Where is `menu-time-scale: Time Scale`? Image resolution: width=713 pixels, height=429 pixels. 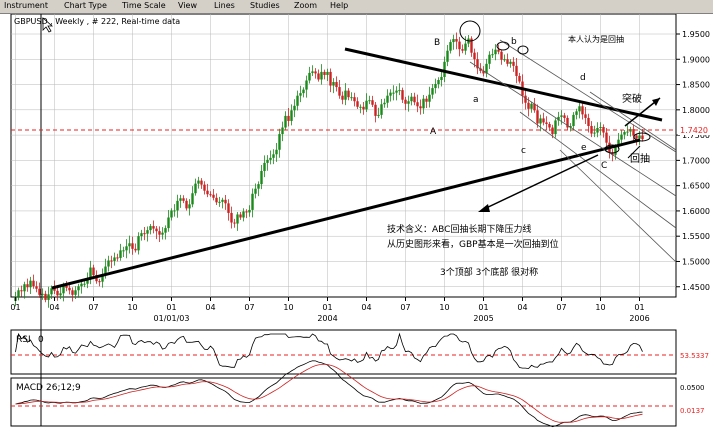
menu-time-scale: Time Scale is located at coordinates (144, 5).